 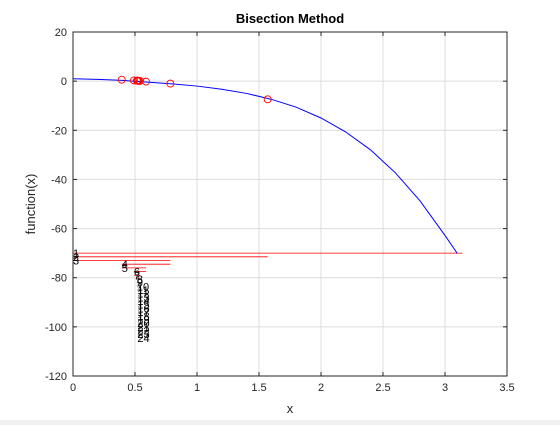 I want to click on iteration-label: 24, so click(x=143, y=339).